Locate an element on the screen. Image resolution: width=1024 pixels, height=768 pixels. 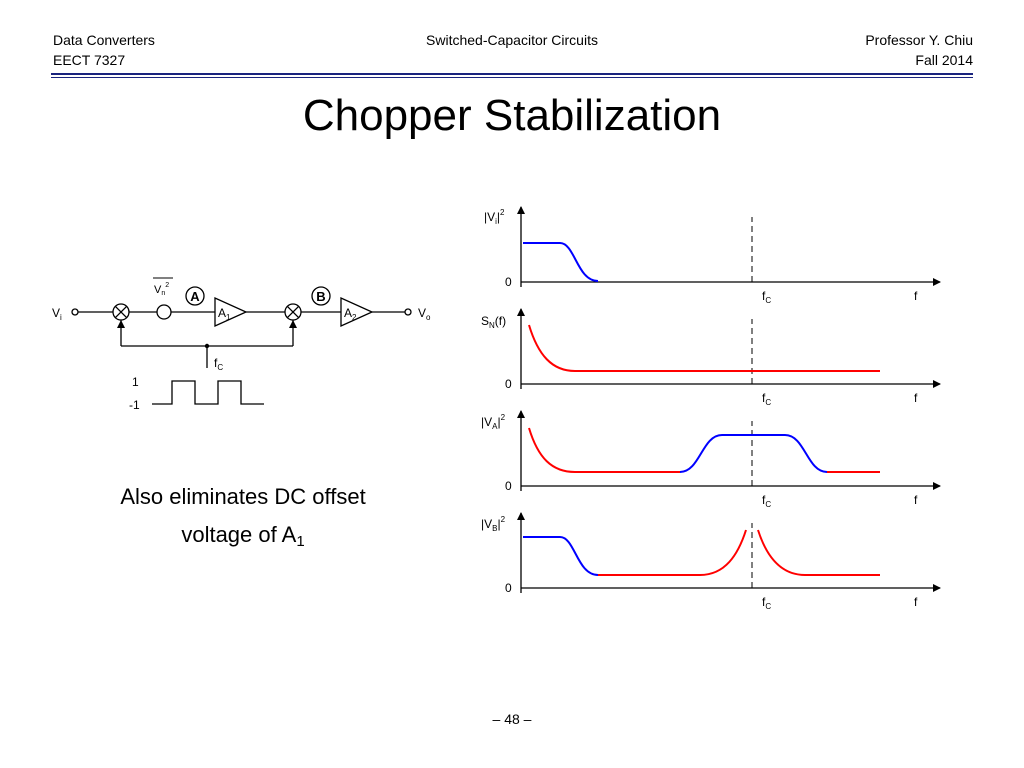
header-instructor: Professor Y. Chiu is located at coordinates (919, 40).